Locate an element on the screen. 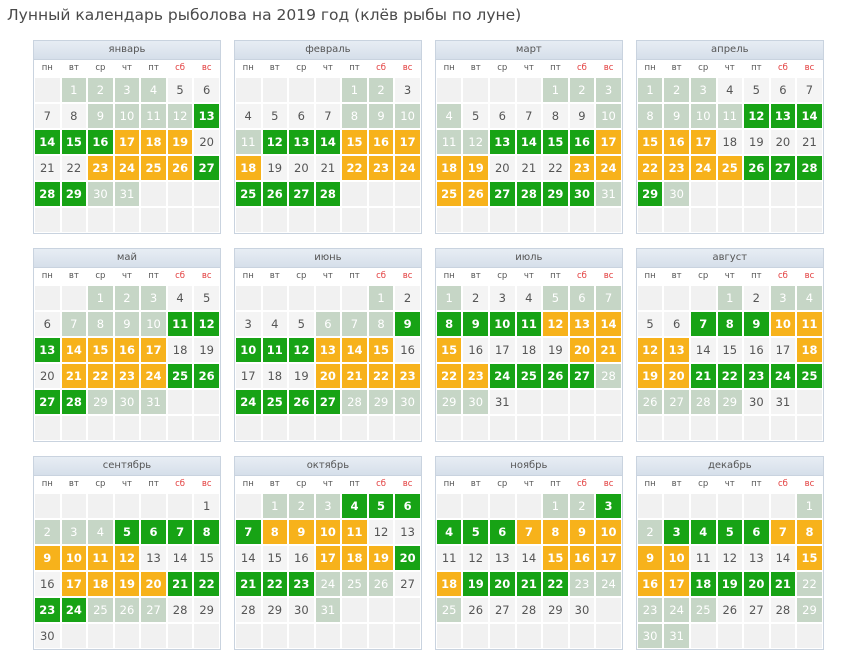 This screenshot has width=854, height=667. calendar-day: 4 is located at coordinates (529, 298).